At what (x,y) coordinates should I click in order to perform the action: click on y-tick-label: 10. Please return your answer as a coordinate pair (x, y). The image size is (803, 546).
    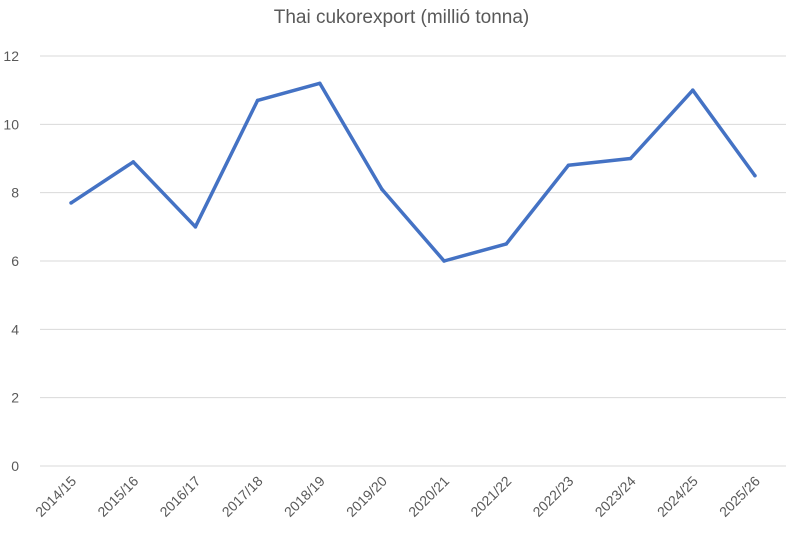
    Looking at the image, I should click on (11, 124).